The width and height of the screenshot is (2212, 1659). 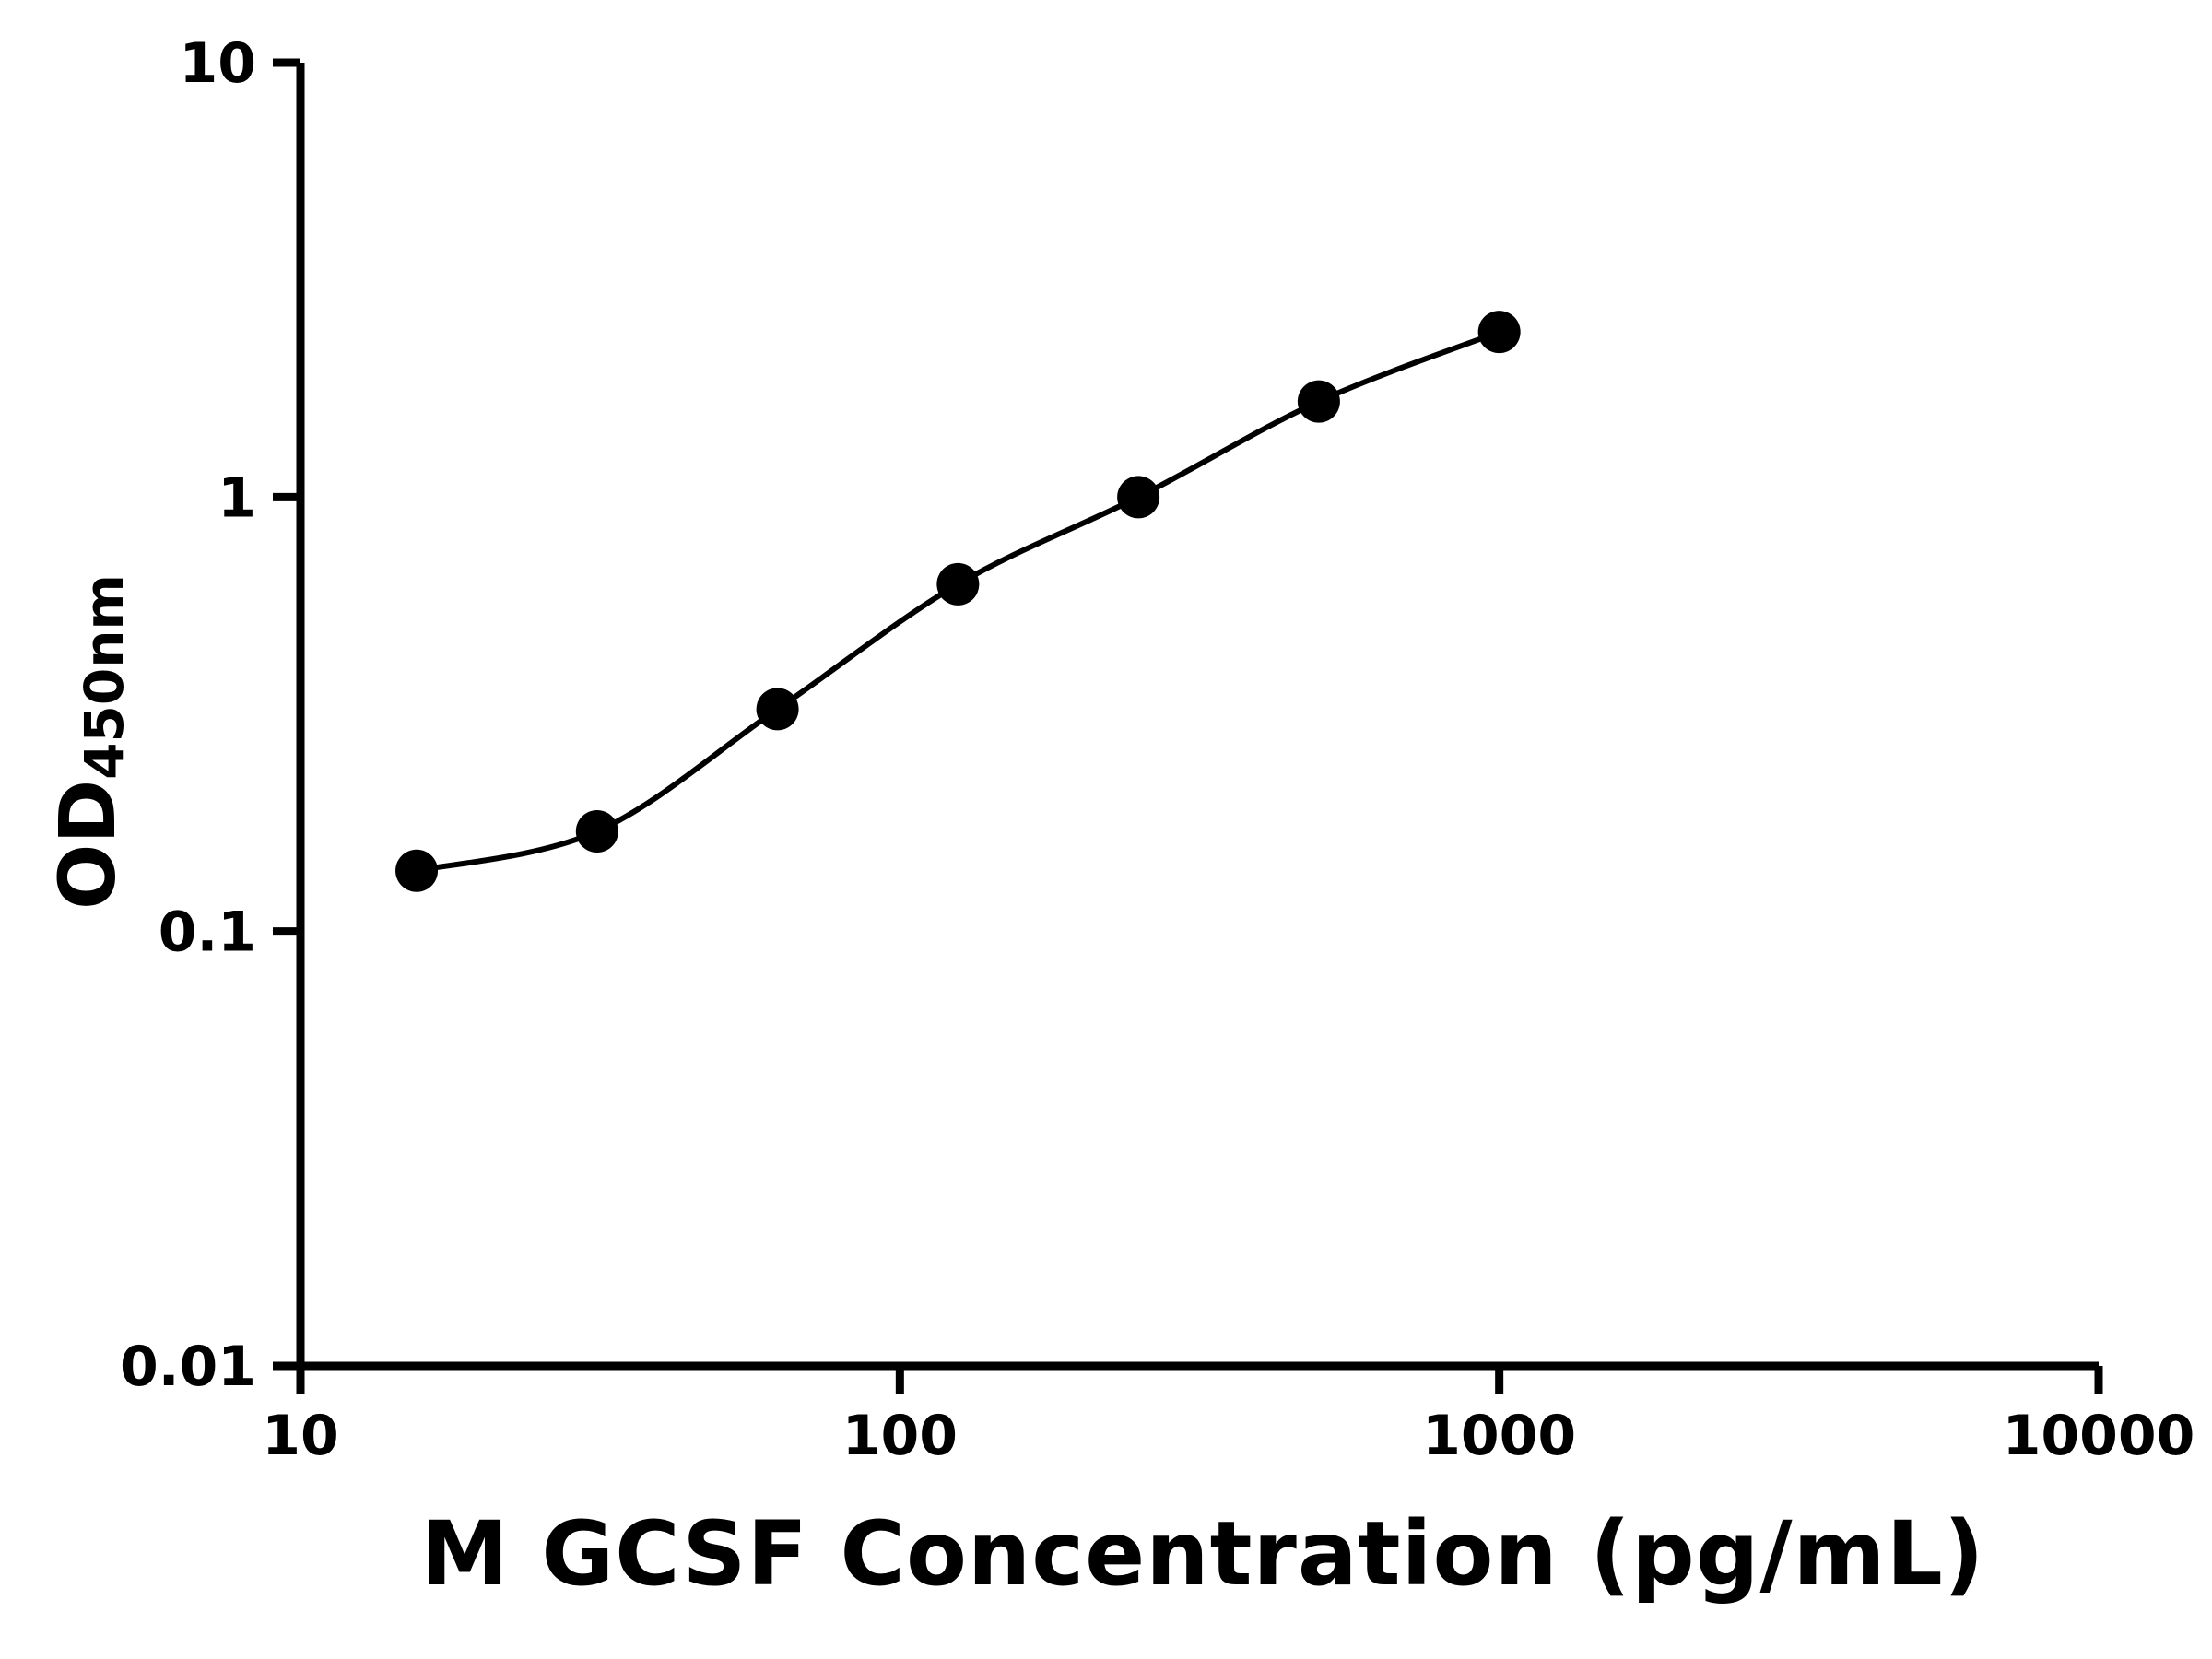 What do you see at coordinates (2099, 1436) in the screenshot?
I see `x-tick-label-10000: 10000` at bounding box center [2099, 1436].